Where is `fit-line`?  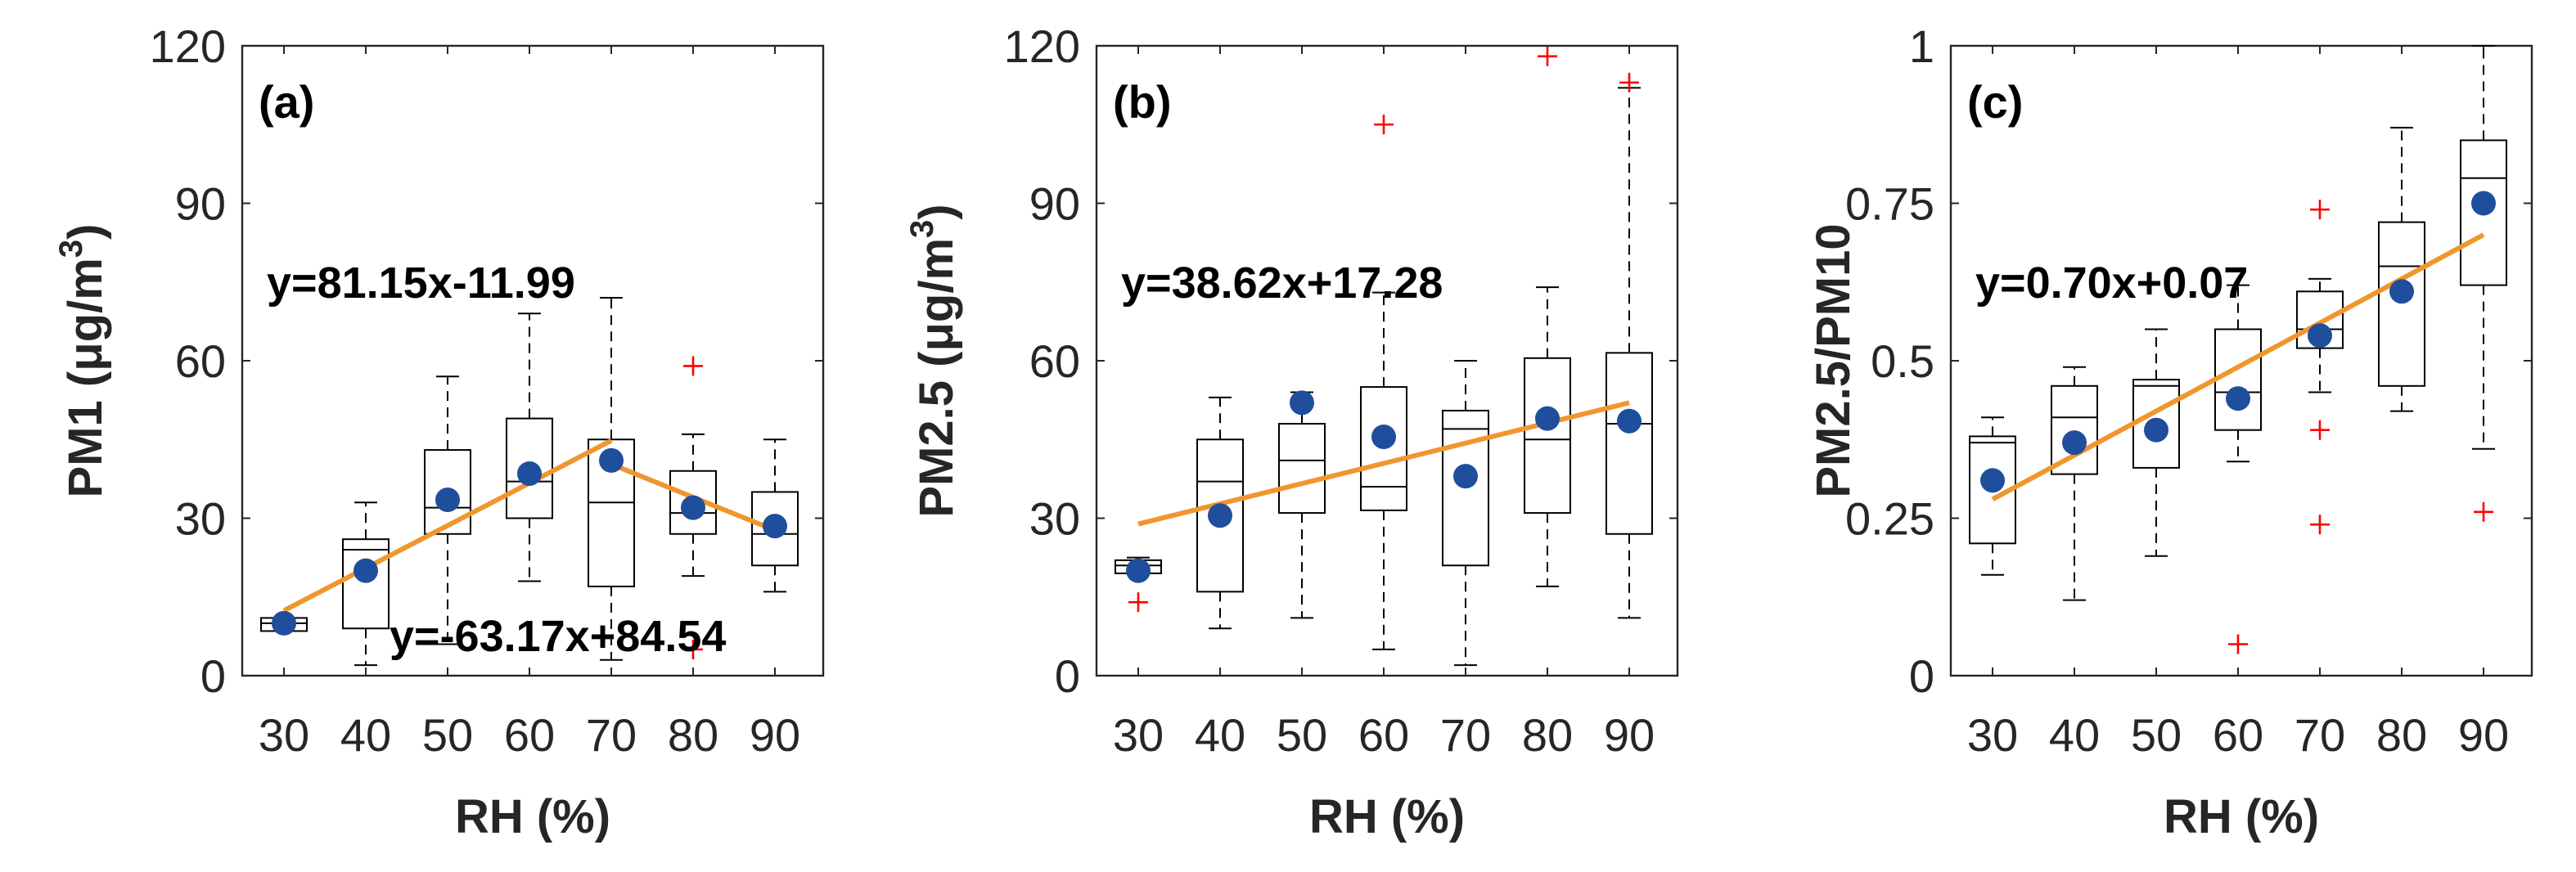 fit-line is located at coordinates (447, 526).